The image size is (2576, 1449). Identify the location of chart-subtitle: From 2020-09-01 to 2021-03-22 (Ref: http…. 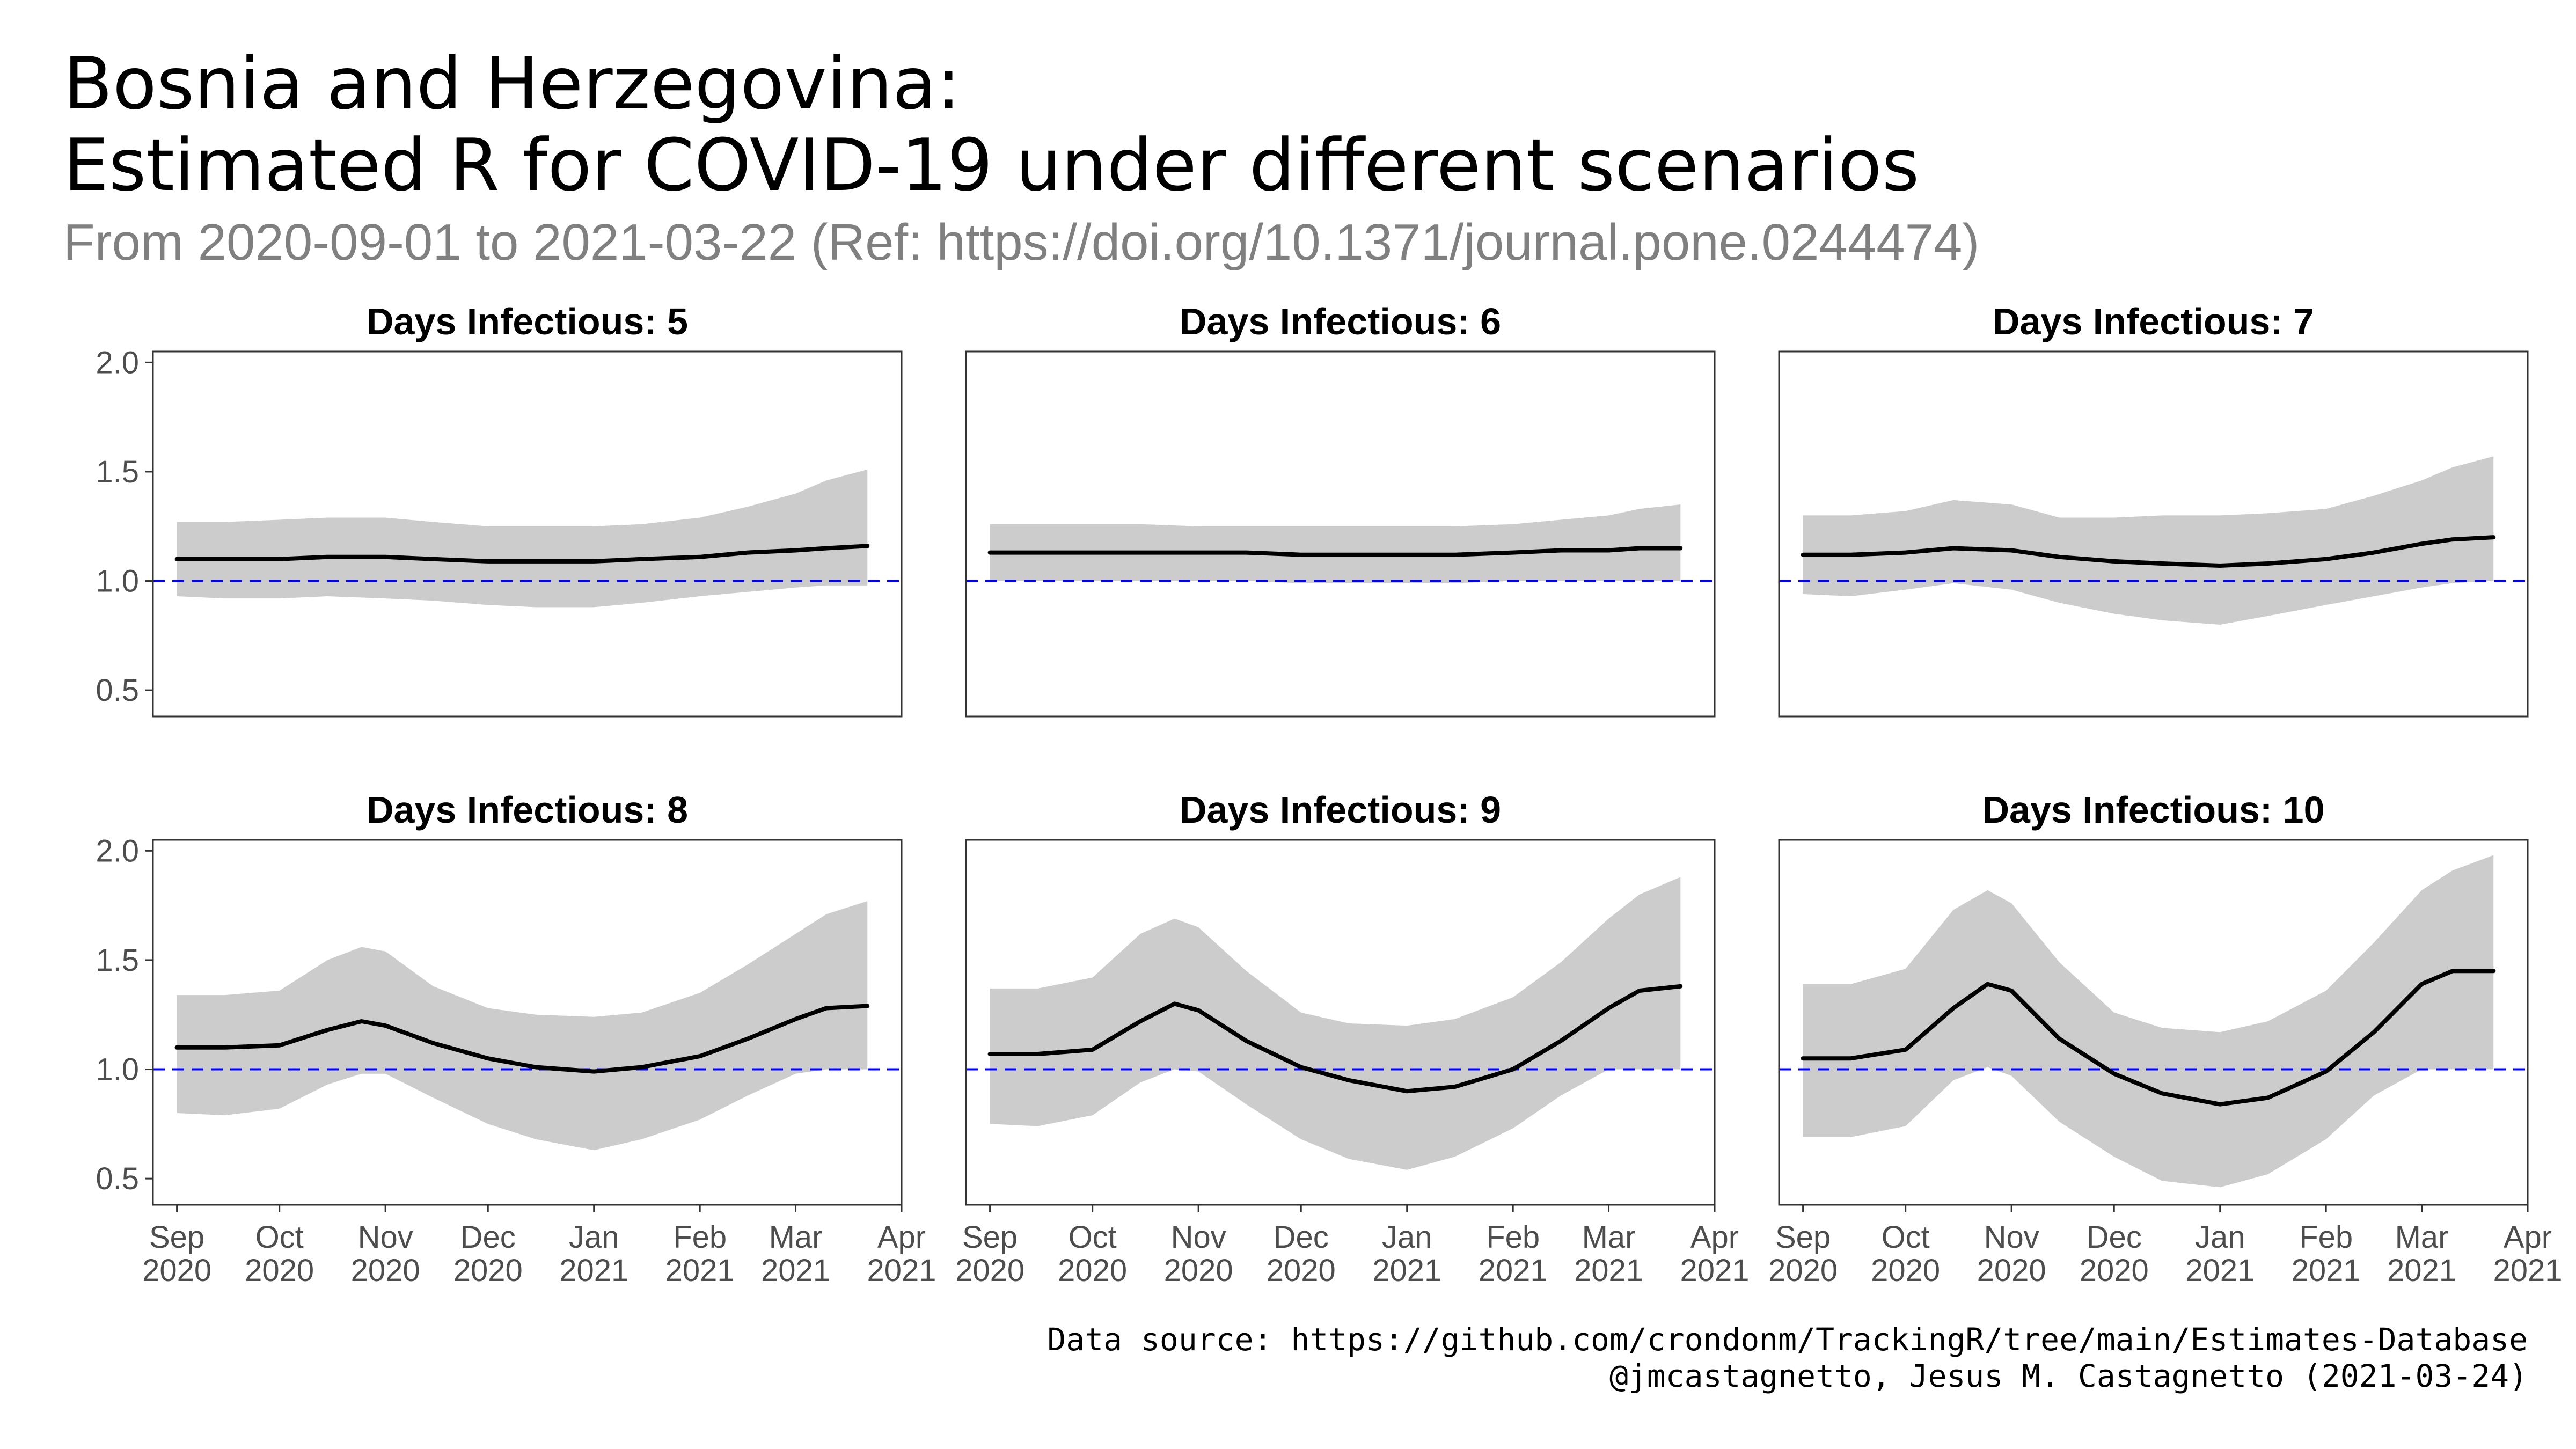
(1021, 242).